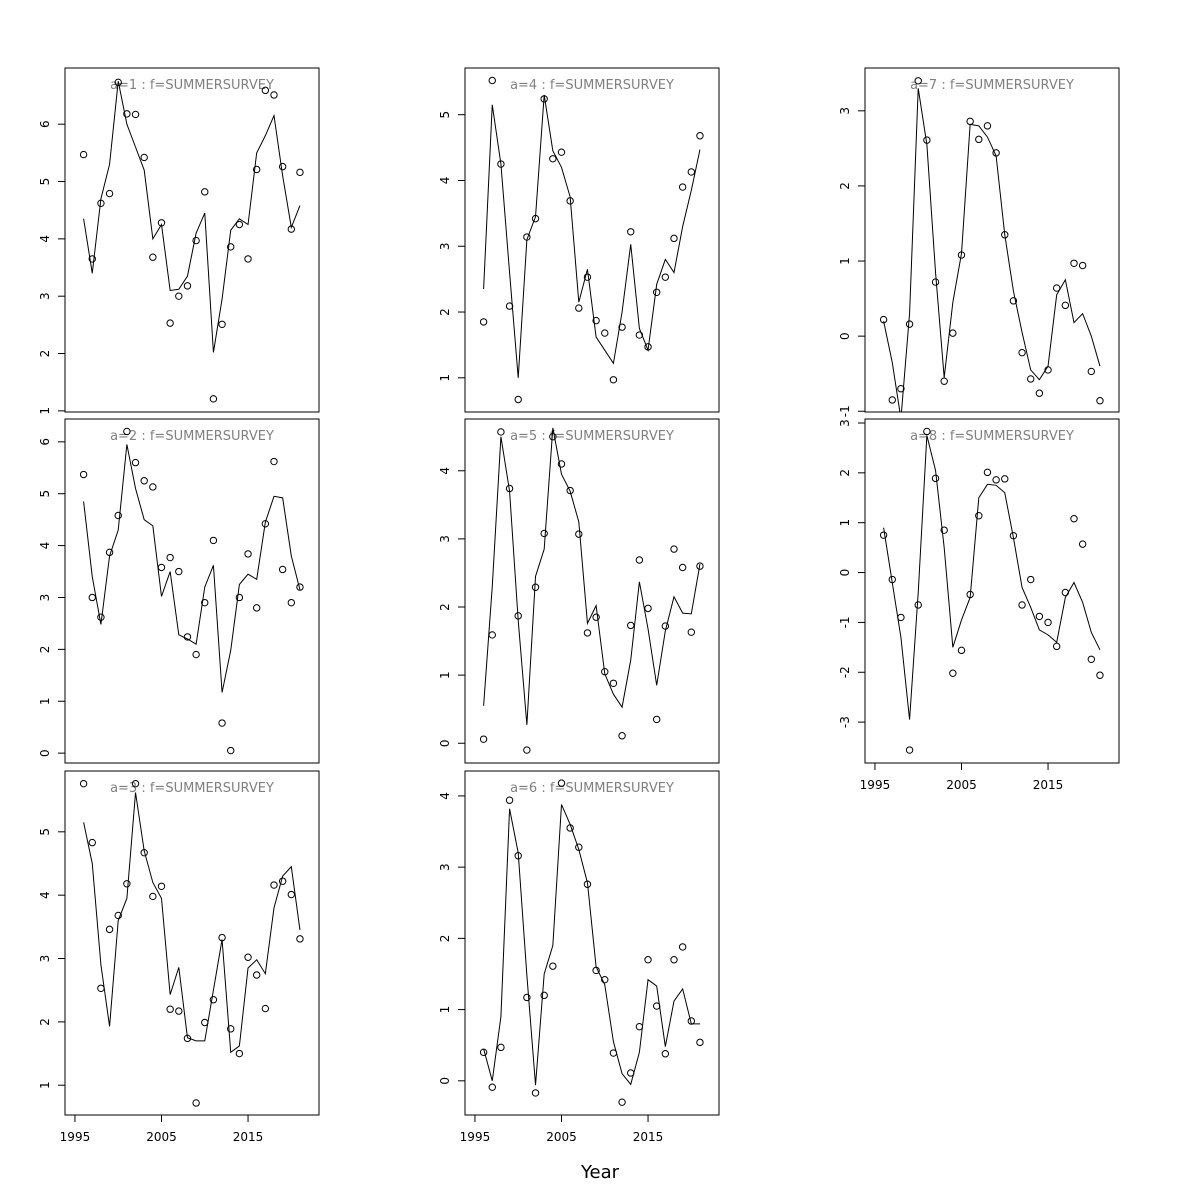  I want to click on panel: a=2 : f=SUMMERSURVEY 0 1 2 3 4 5 6, so click(179, 591).